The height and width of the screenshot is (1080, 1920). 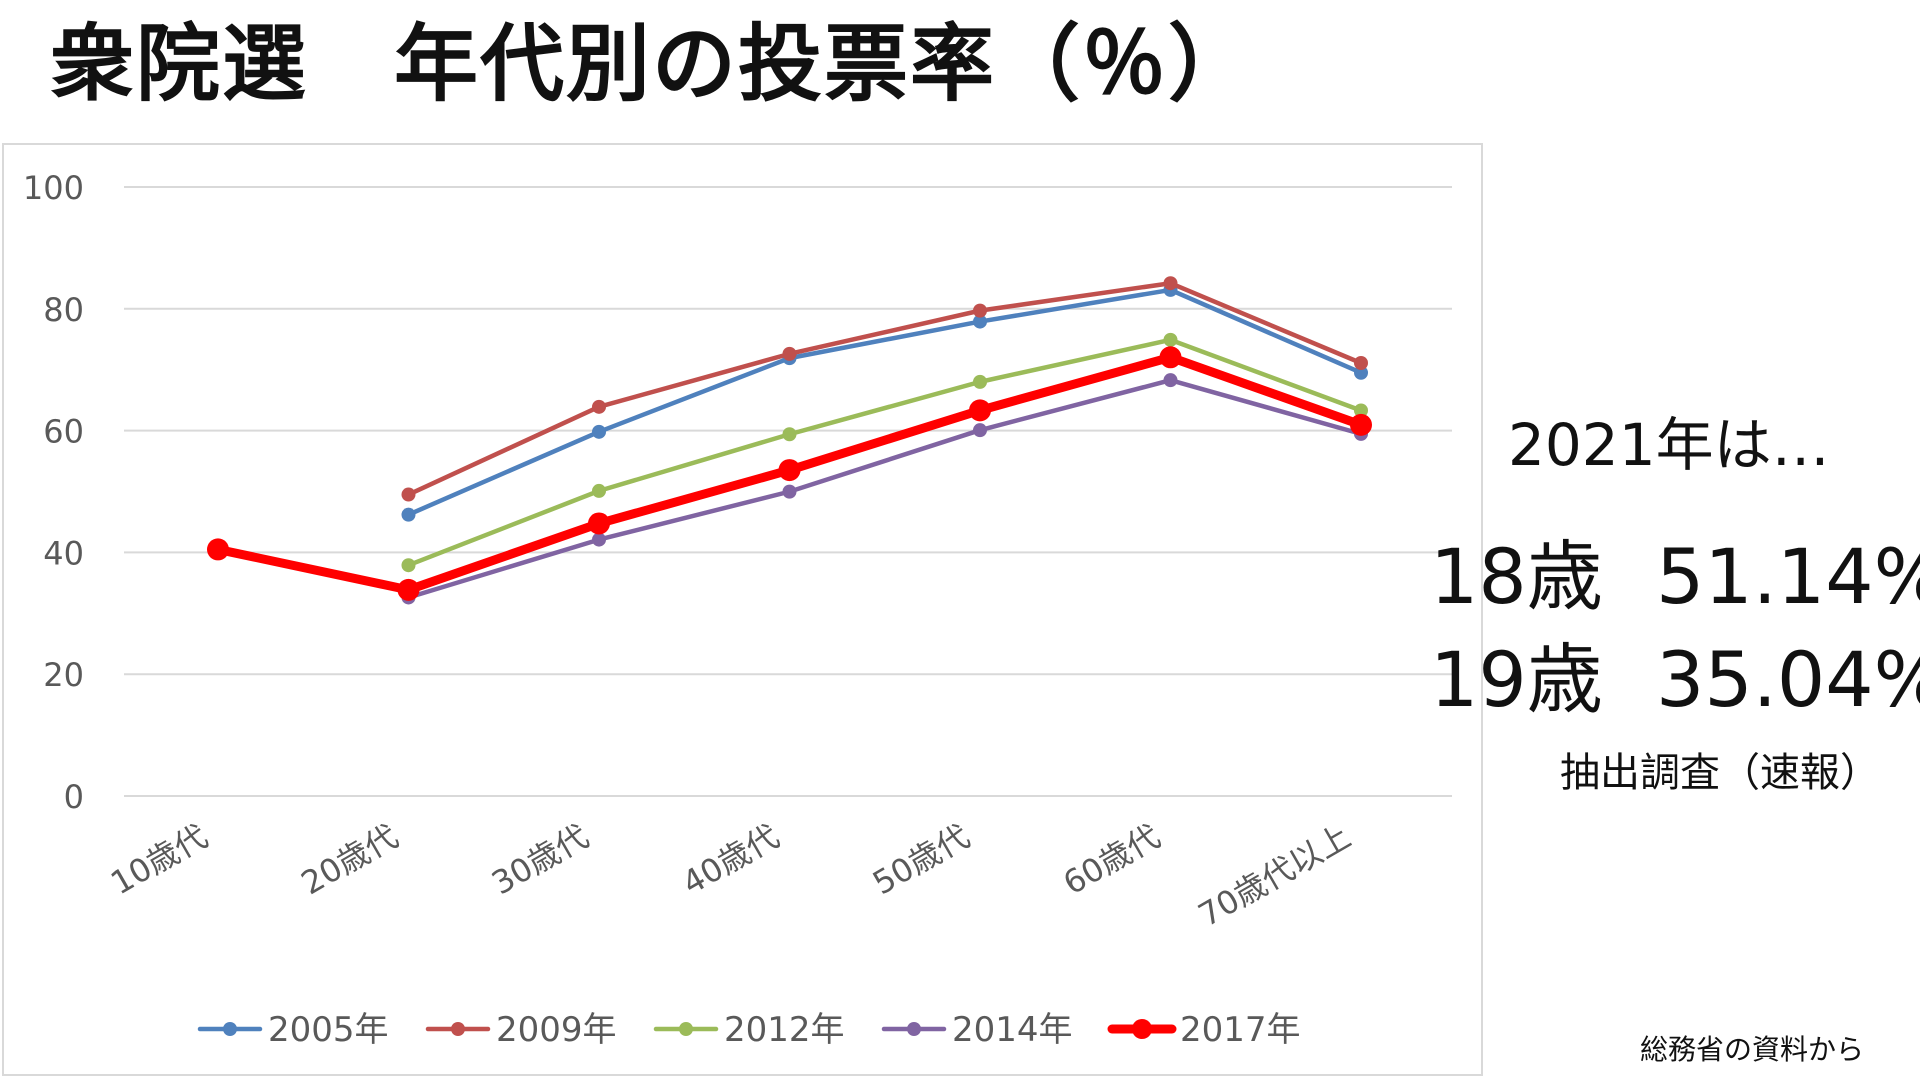 I want to click on x-tick-label: 30歳代, so click(x=540, y=859).